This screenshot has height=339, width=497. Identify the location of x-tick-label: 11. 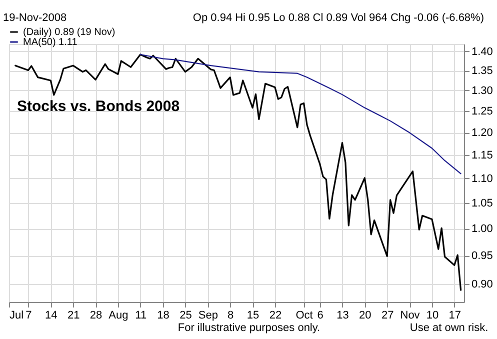
(141, 316).